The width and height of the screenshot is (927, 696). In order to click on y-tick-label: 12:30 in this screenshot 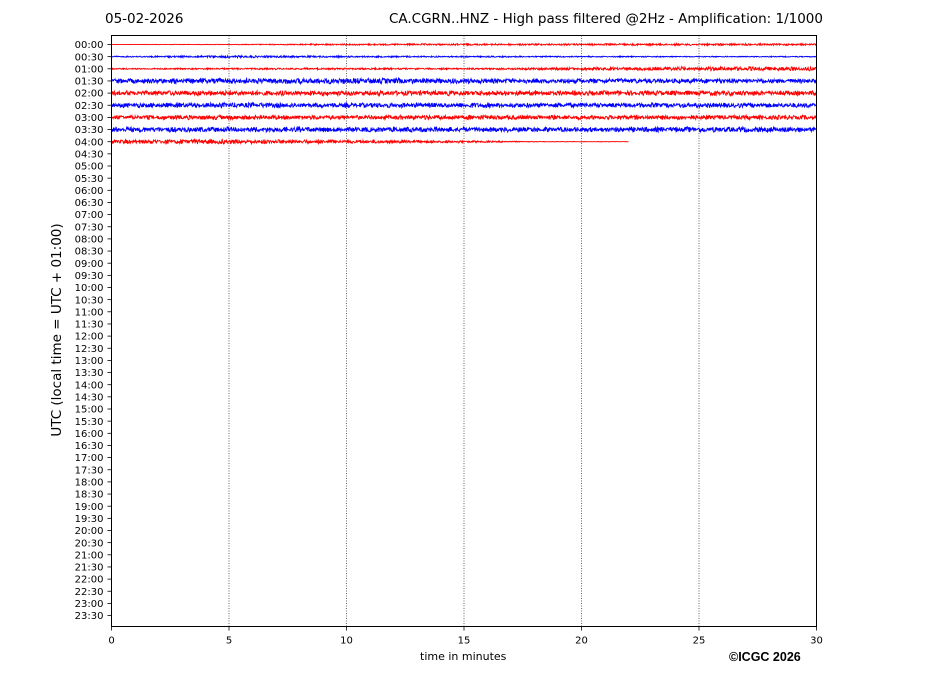, I will do `click(89, 349)`.